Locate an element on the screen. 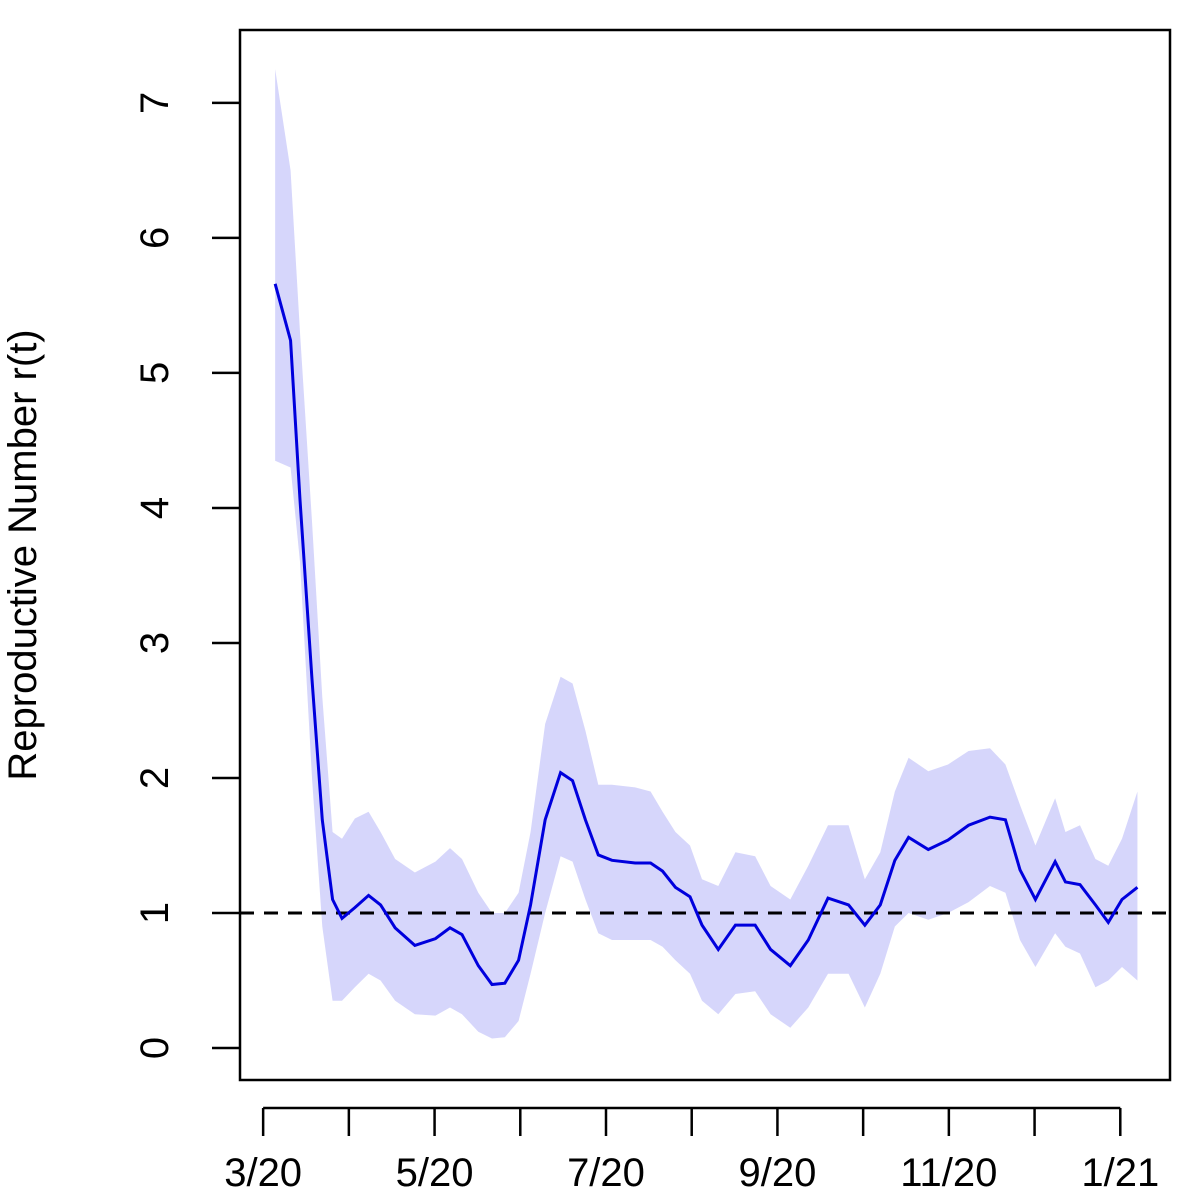 This screenshot has height=1200, width=1200. y-tick-label: 5 is located at coordinates (155, 373).